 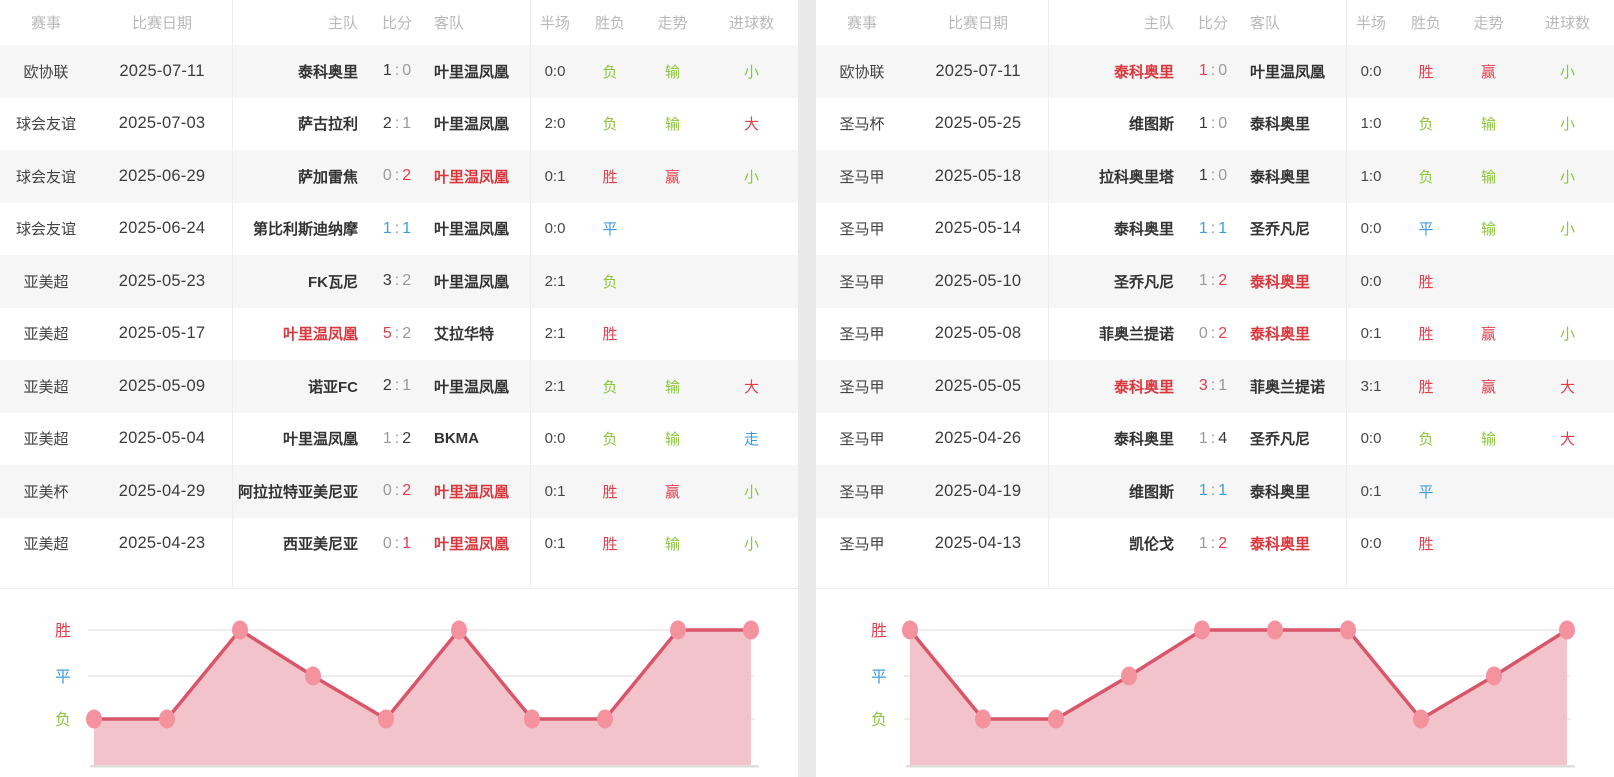 I want to click on score-cell: 3:1, so click(x=1213, y=386).